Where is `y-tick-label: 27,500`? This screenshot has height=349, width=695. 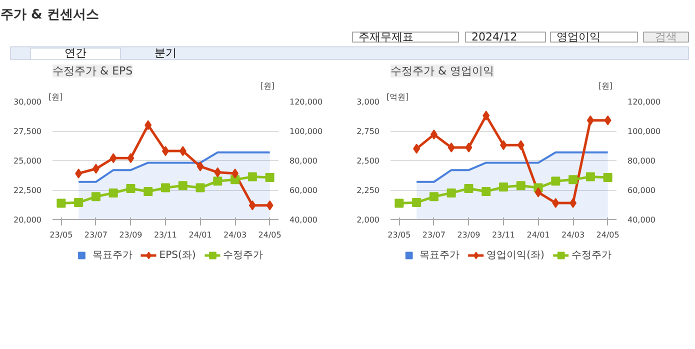 y-tick-label: 27,500 is located at coordinates (28, 131).